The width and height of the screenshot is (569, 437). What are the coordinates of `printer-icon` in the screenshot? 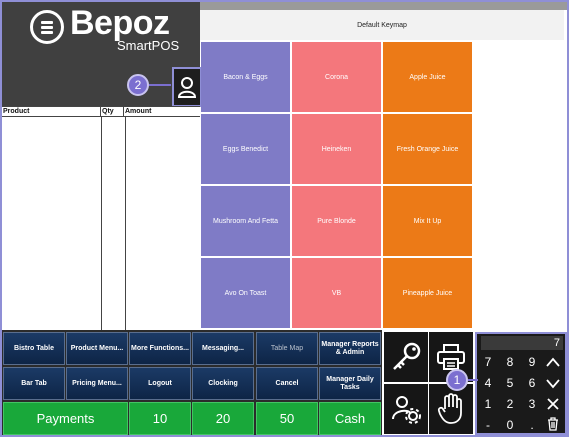 It's located at (451, 357).